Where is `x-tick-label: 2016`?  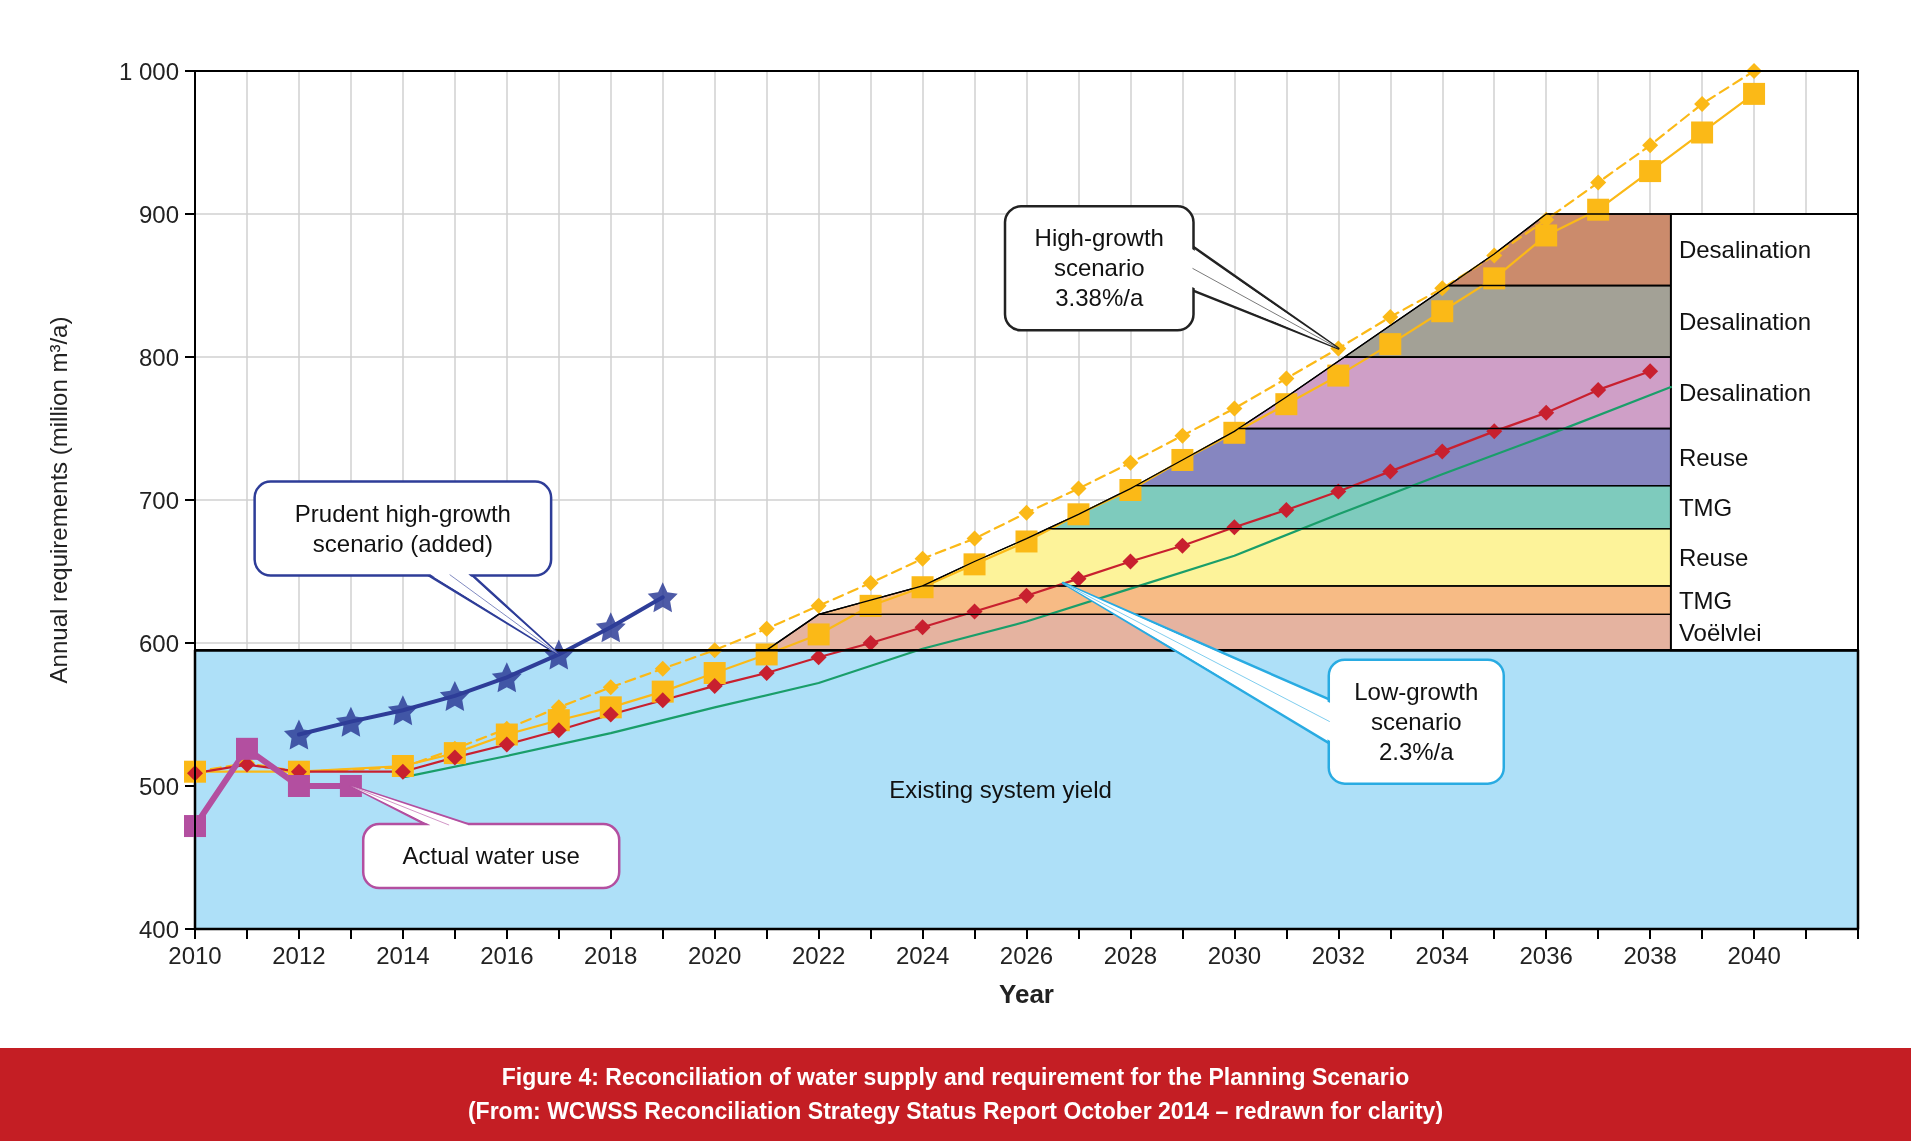
x-tick-label: 2016 is located at coordinates (507, 955).